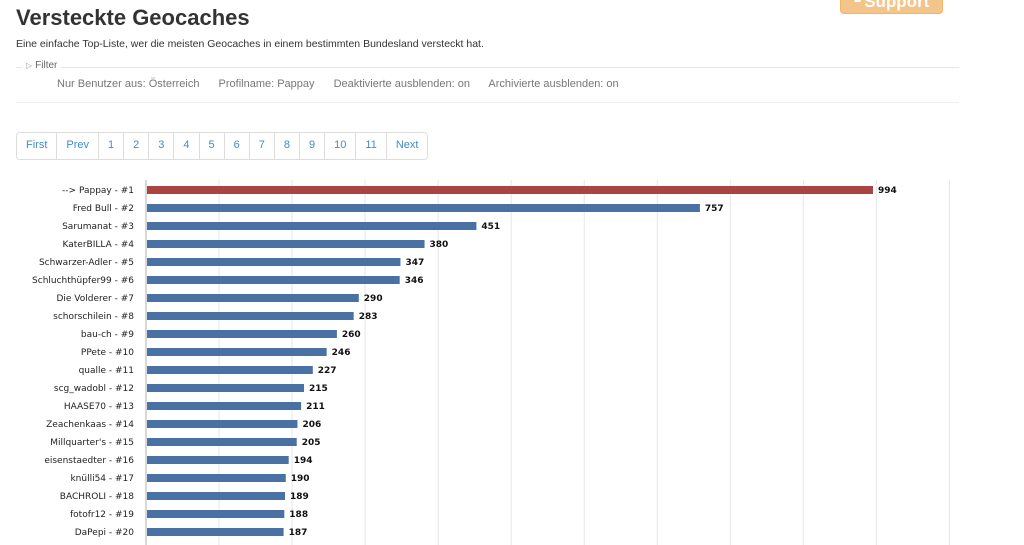 This screenshot has height=545, width=1024. What do you see at coordinates (439, 245) in the screenshot?
I see `value-label: 380` at bounding box center [439, 245].